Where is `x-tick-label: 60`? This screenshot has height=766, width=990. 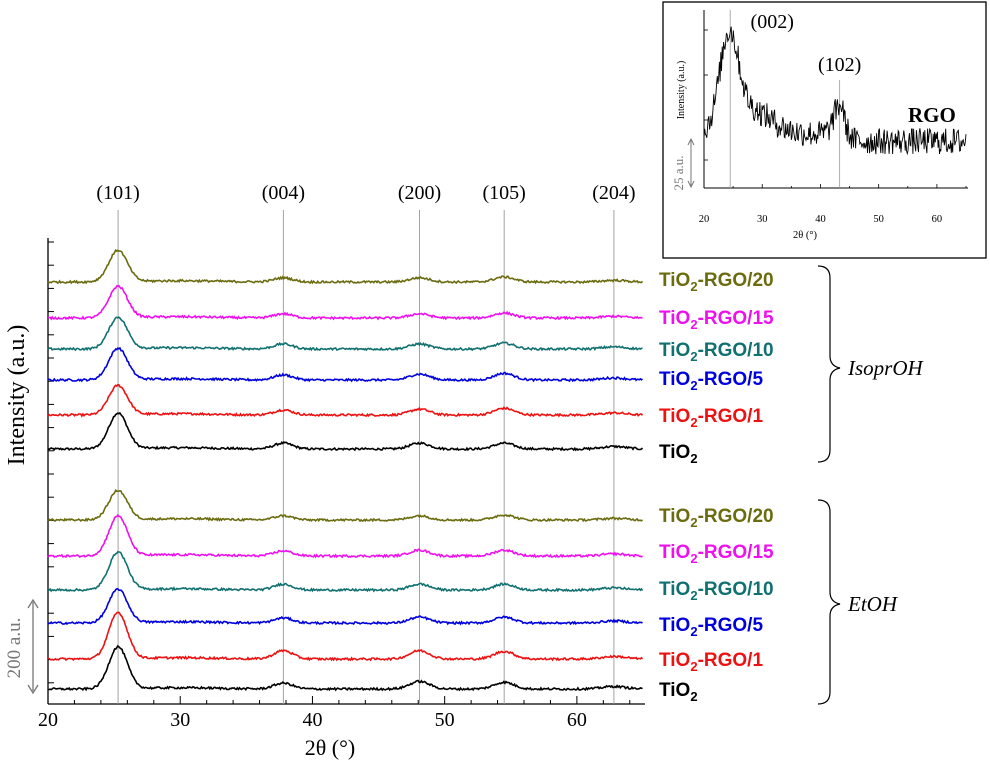 x-tick-label: 60 is located at coordinates (577, 720).